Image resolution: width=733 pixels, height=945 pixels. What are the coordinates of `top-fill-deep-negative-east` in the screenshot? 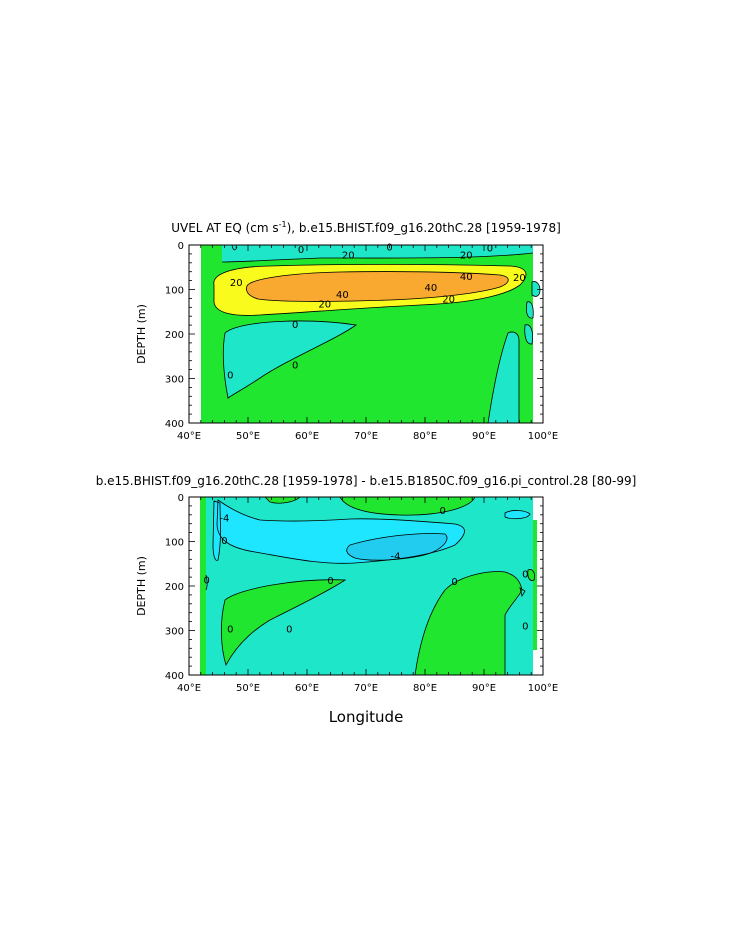 It's located at (503, 377).